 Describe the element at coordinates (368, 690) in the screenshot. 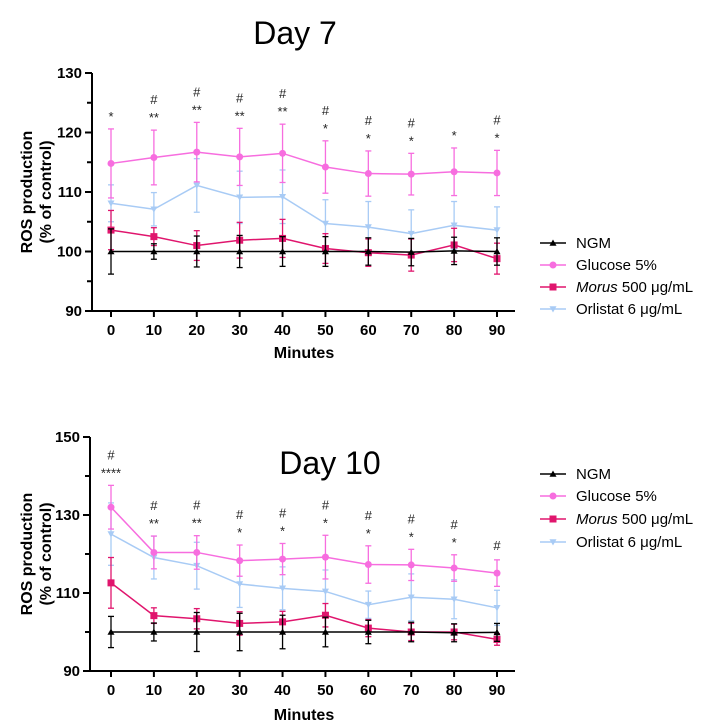

I see `x-tick-label: 60` at that location.